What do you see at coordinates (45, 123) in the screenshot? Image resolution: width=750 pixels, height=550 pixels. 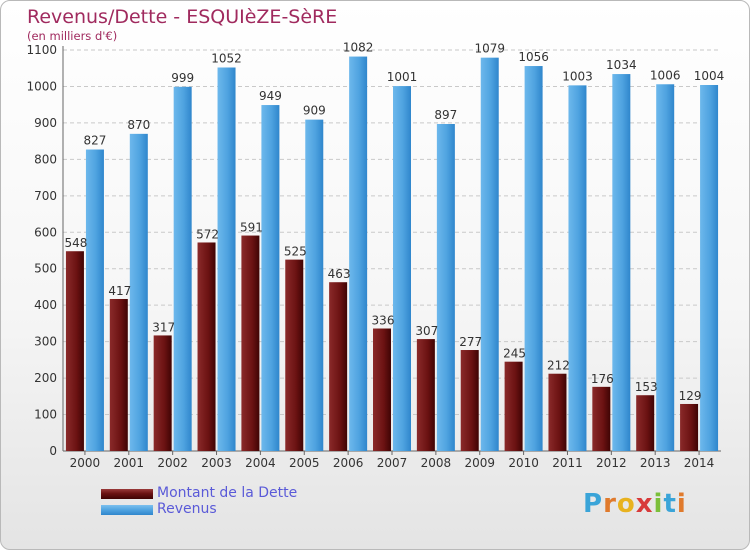 I see `y-tick-label: 900` at bounding box center [45, 123].